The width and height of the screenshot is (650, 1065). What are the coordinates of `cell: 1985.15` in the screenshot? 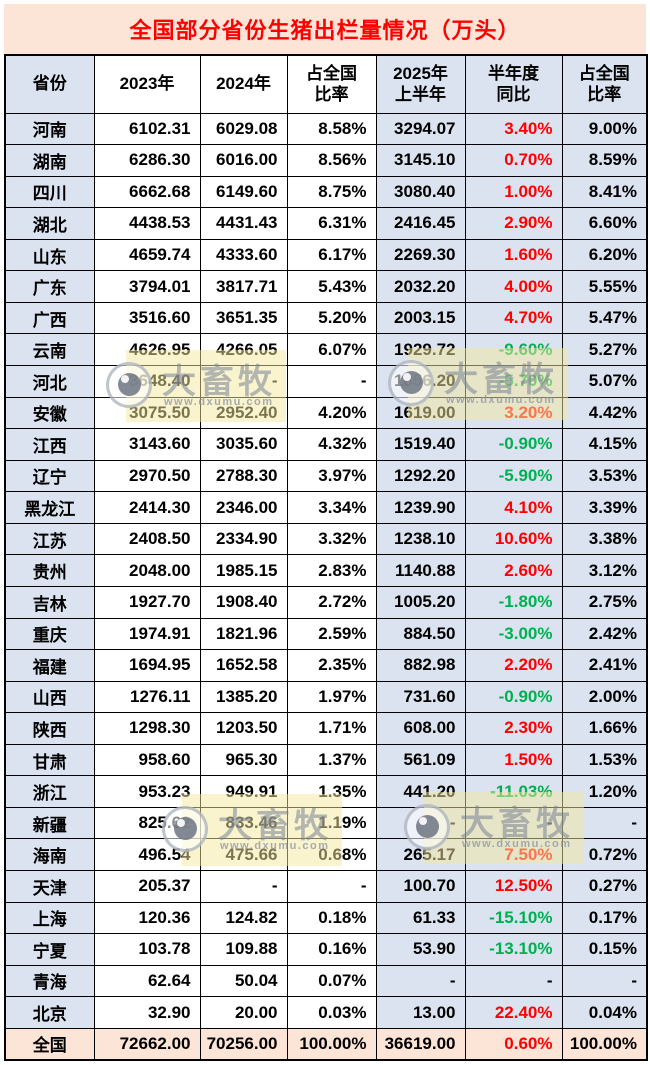 It's located at (243, 570).